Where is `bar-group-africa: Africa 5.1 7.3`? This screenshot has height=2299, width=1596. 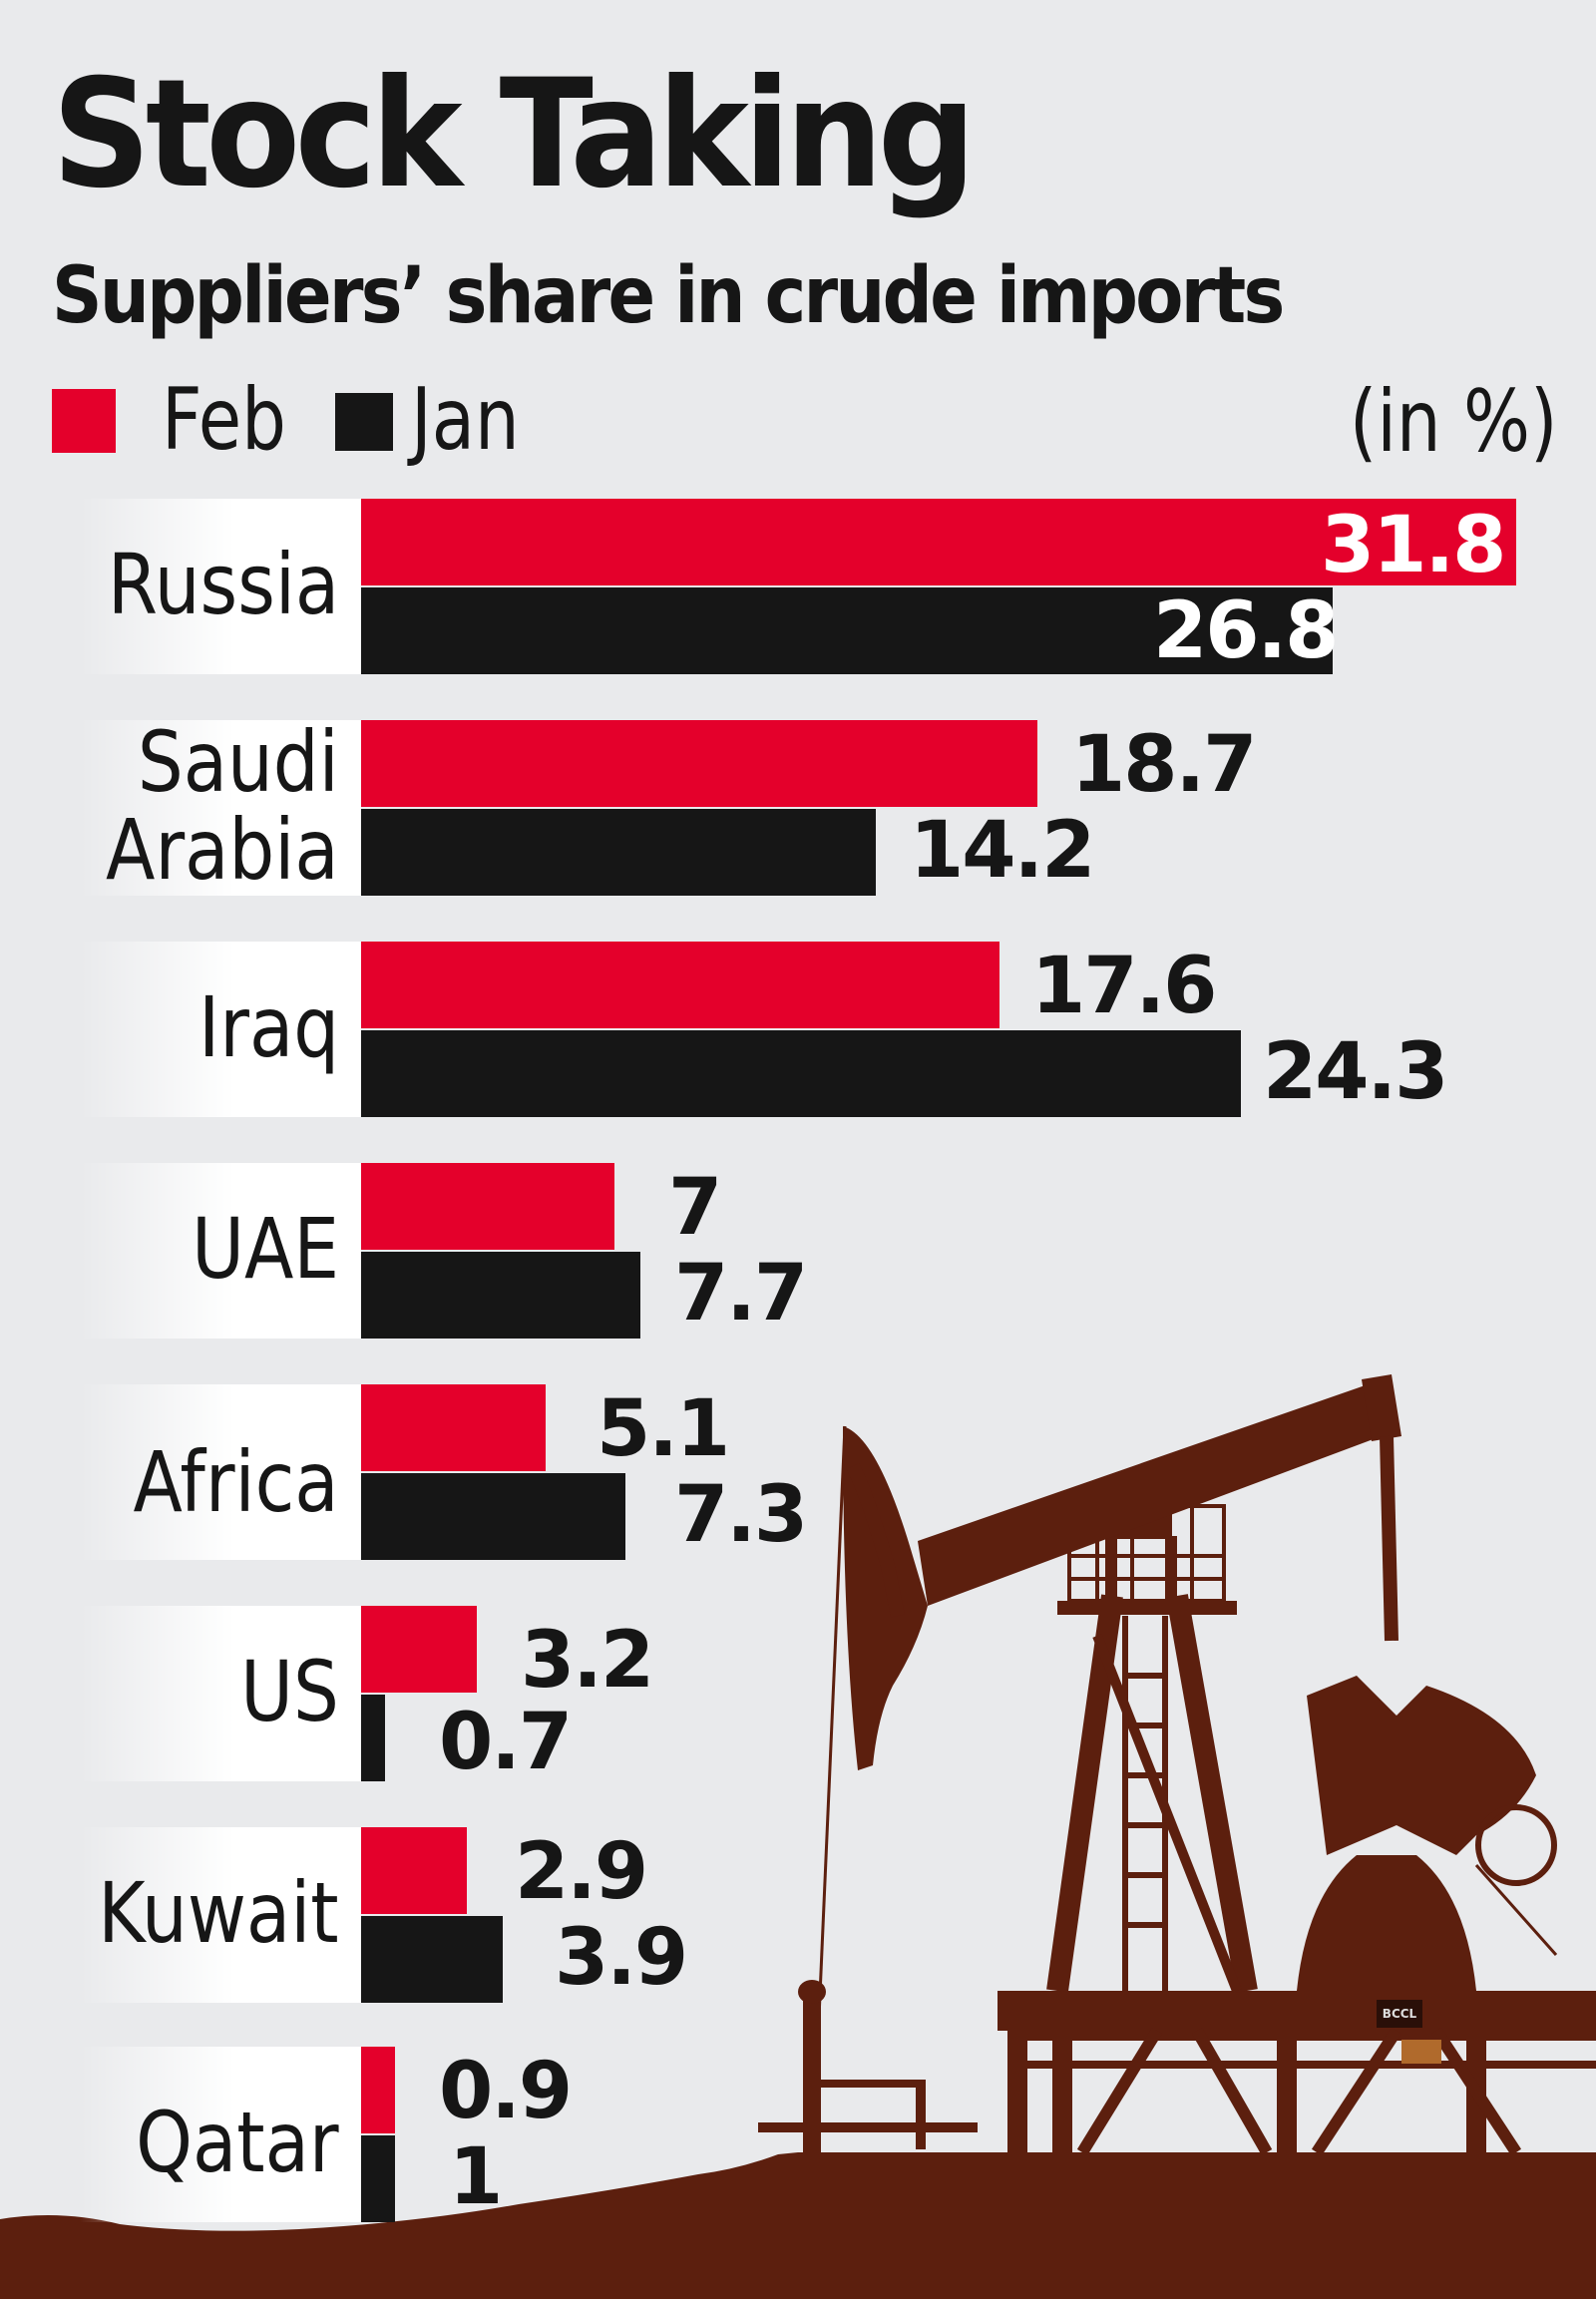
bar-group-africa: Africa 5.1 7.3 is located at coordinates (798, 1472).